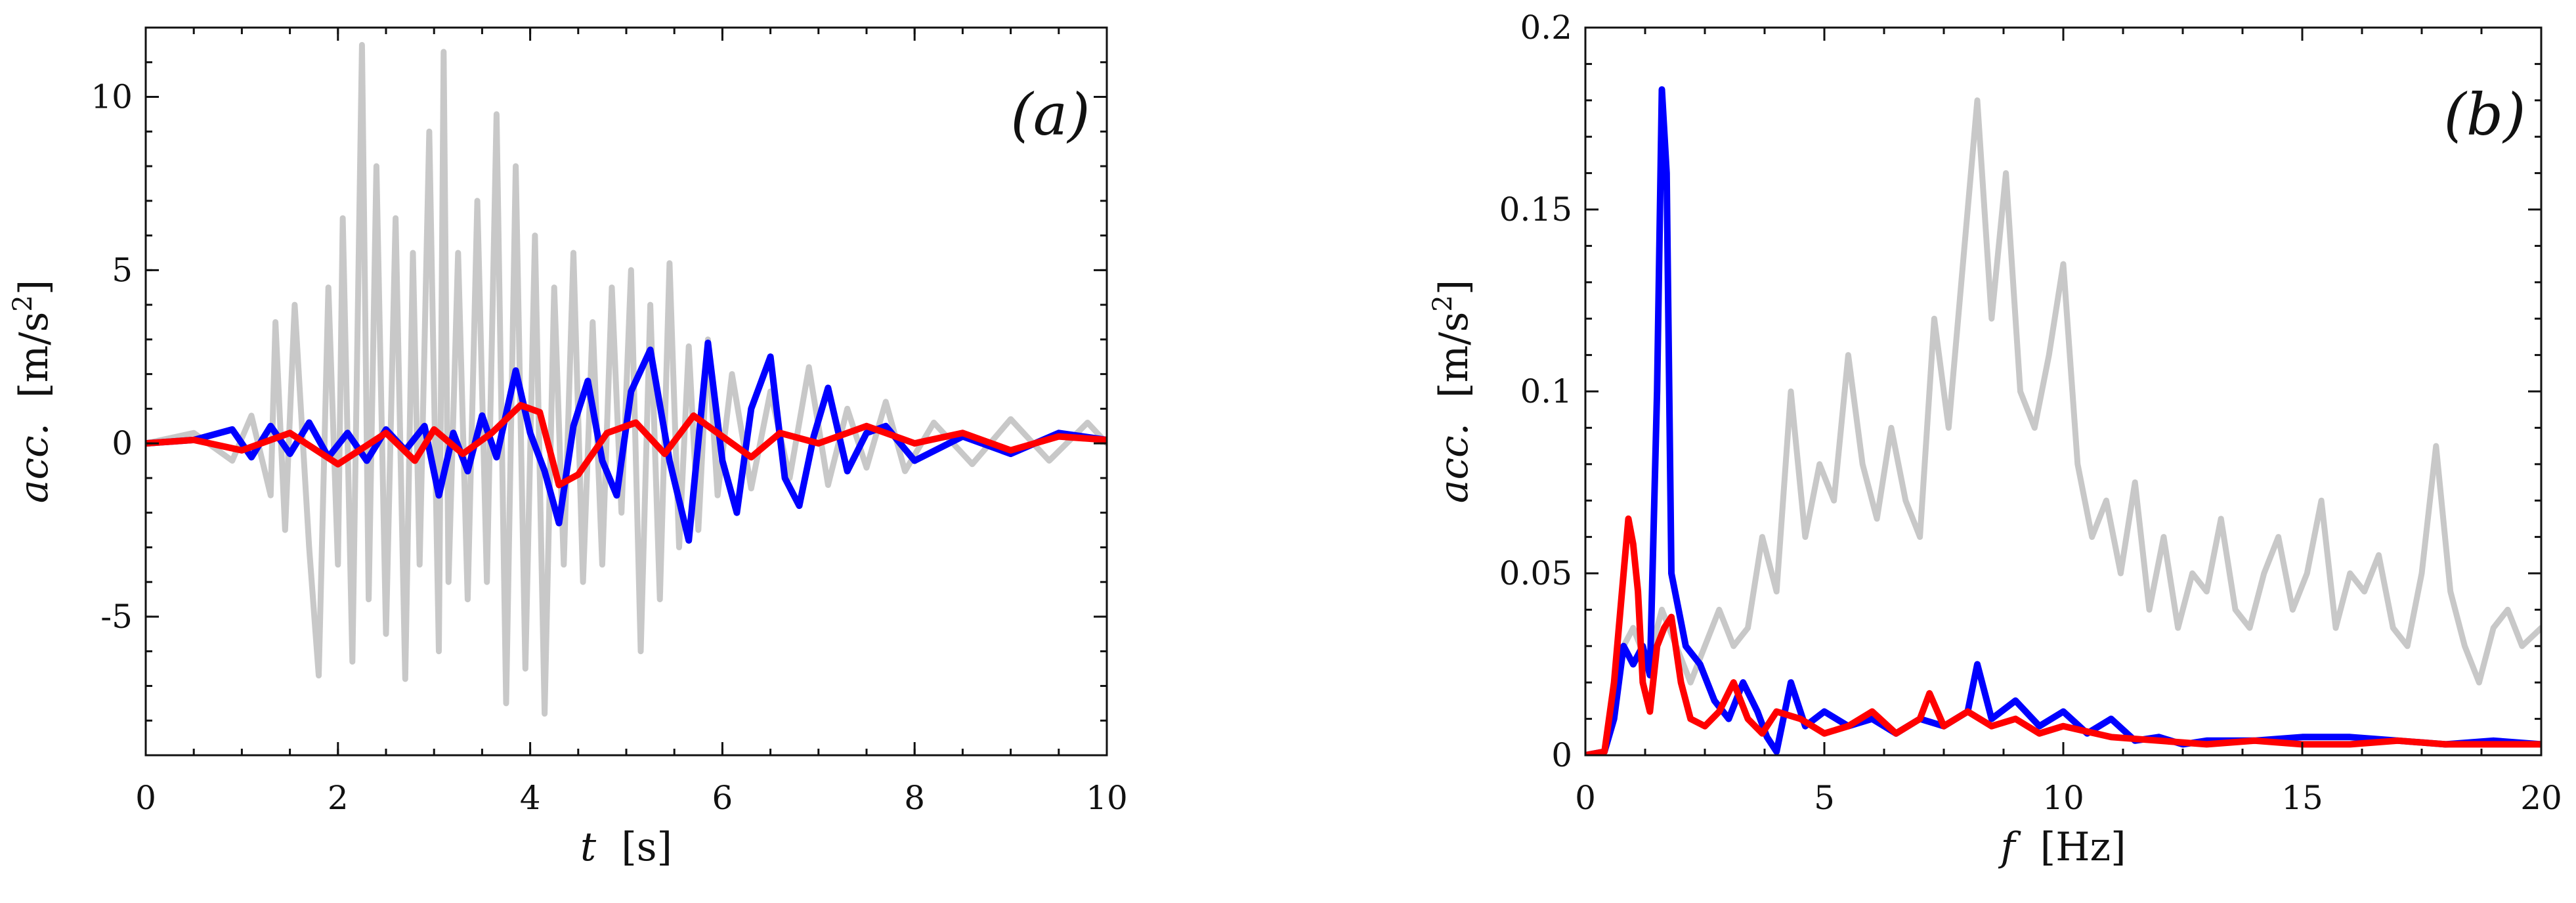  Describe the element at coordinates (1546, 391) in the screenshot. I see `panel-1-ytick-label: 0.1` at that location.